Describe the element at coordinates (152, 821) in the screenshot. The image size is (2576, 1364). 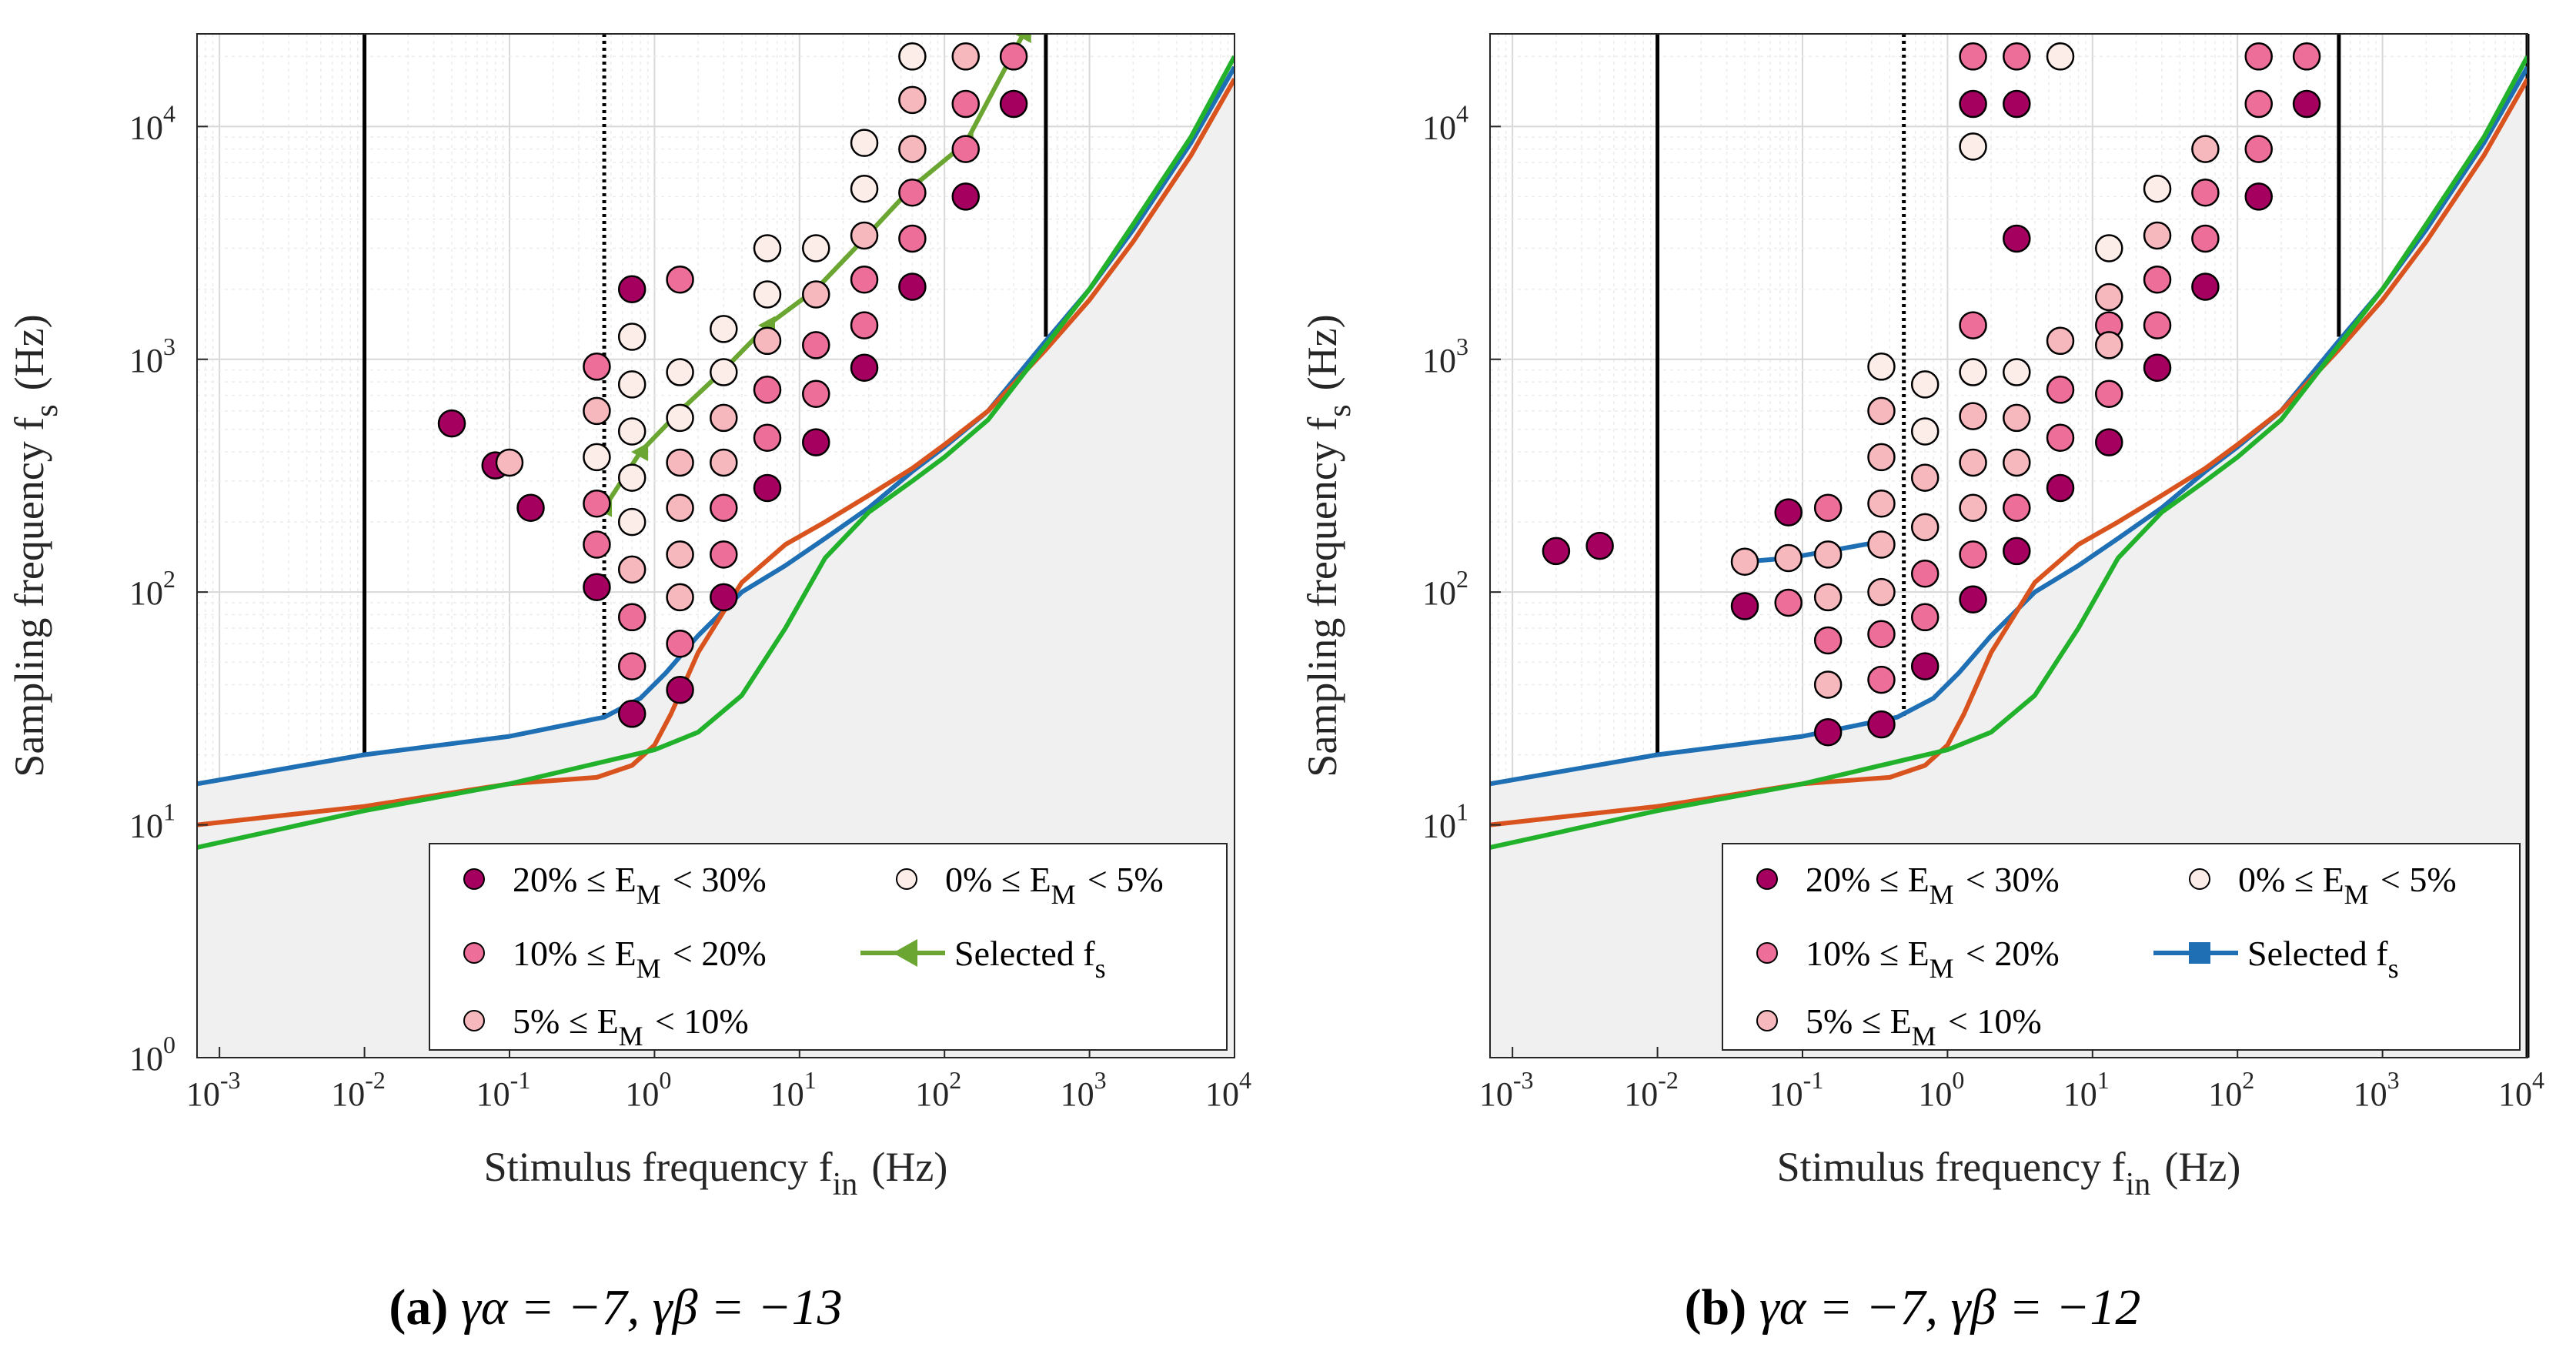
I see `y-tick-label: 10¹` at that location.